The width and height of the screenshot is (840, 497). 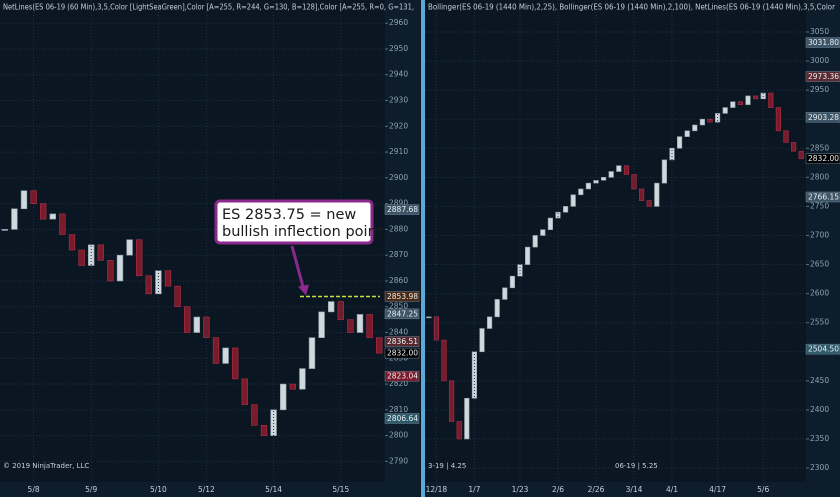 I want to click on x-tick-label: 1/23, so click(x=520, y=489).